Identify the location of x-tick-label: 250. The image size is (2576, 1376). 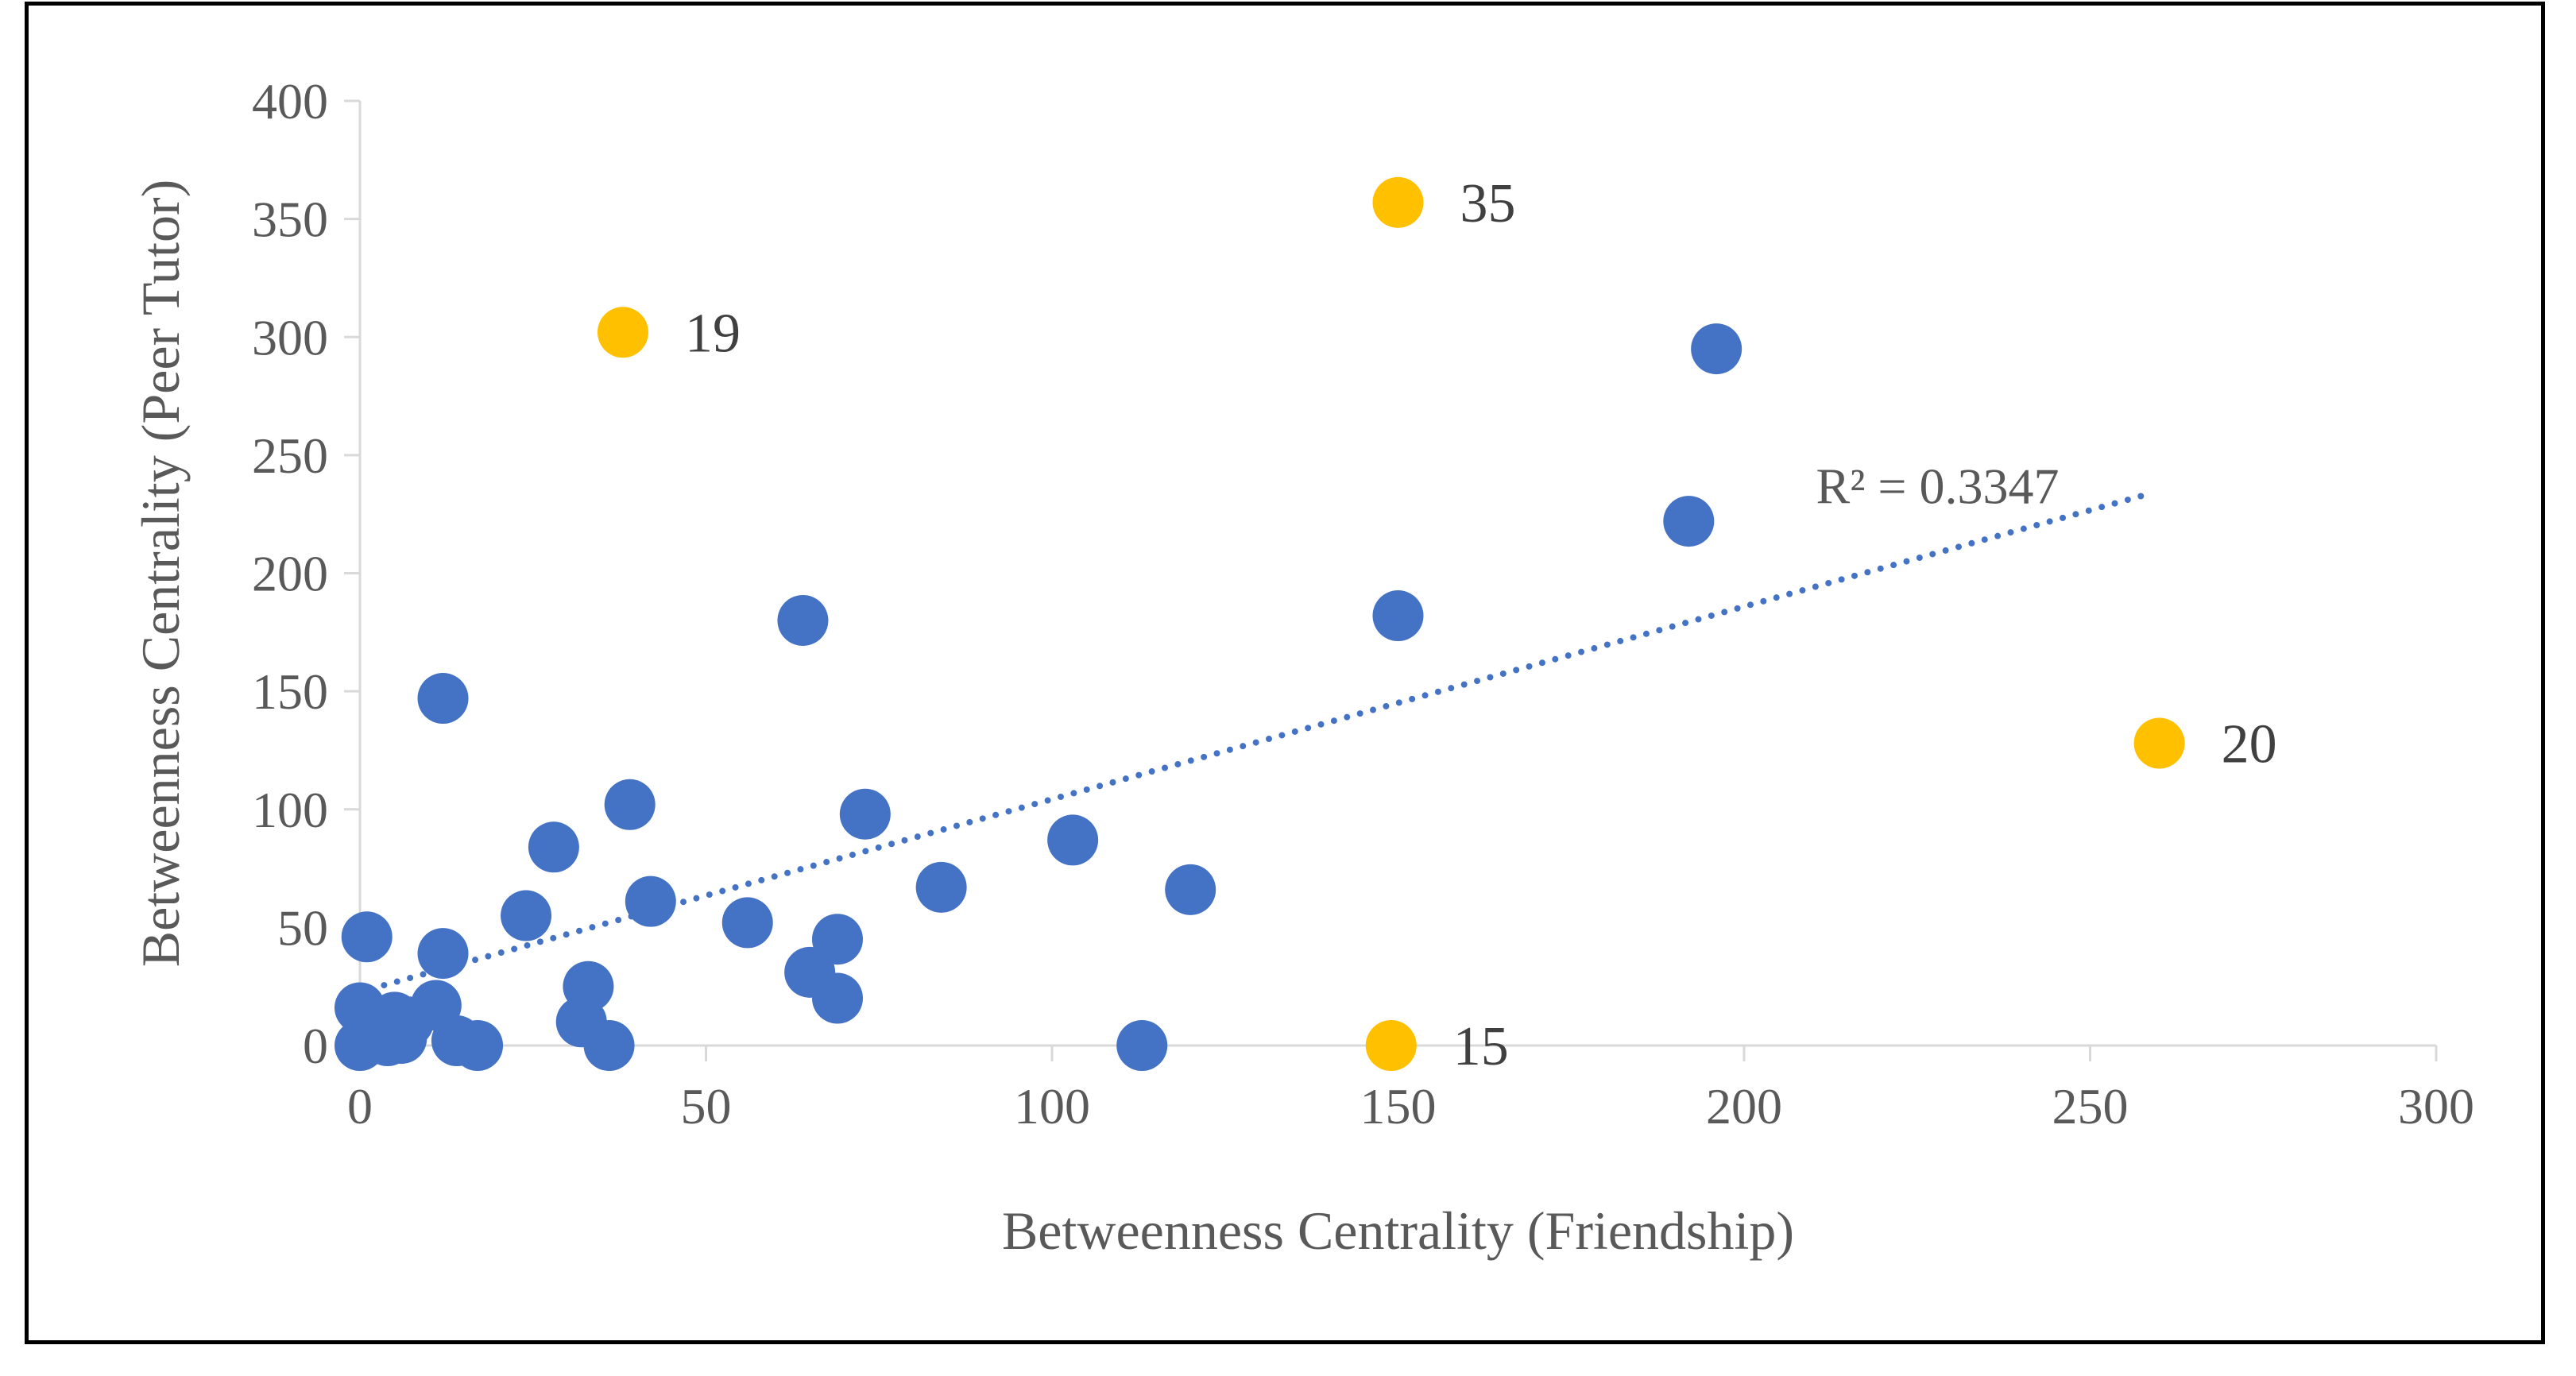
(2090, 1106).